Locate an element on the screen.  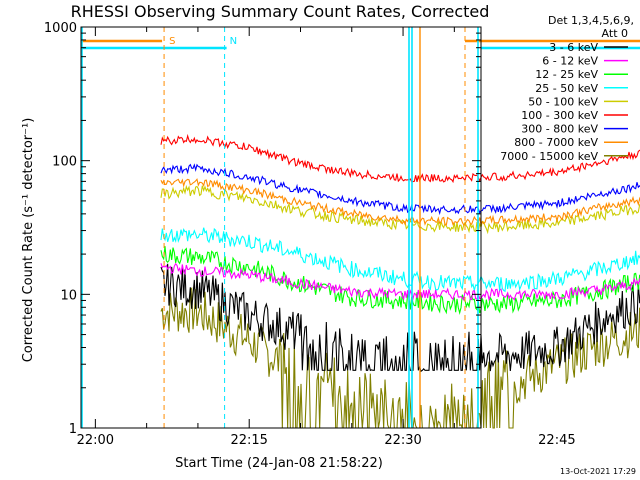
series-line-100-300kev is located at coordinates (400, 158).